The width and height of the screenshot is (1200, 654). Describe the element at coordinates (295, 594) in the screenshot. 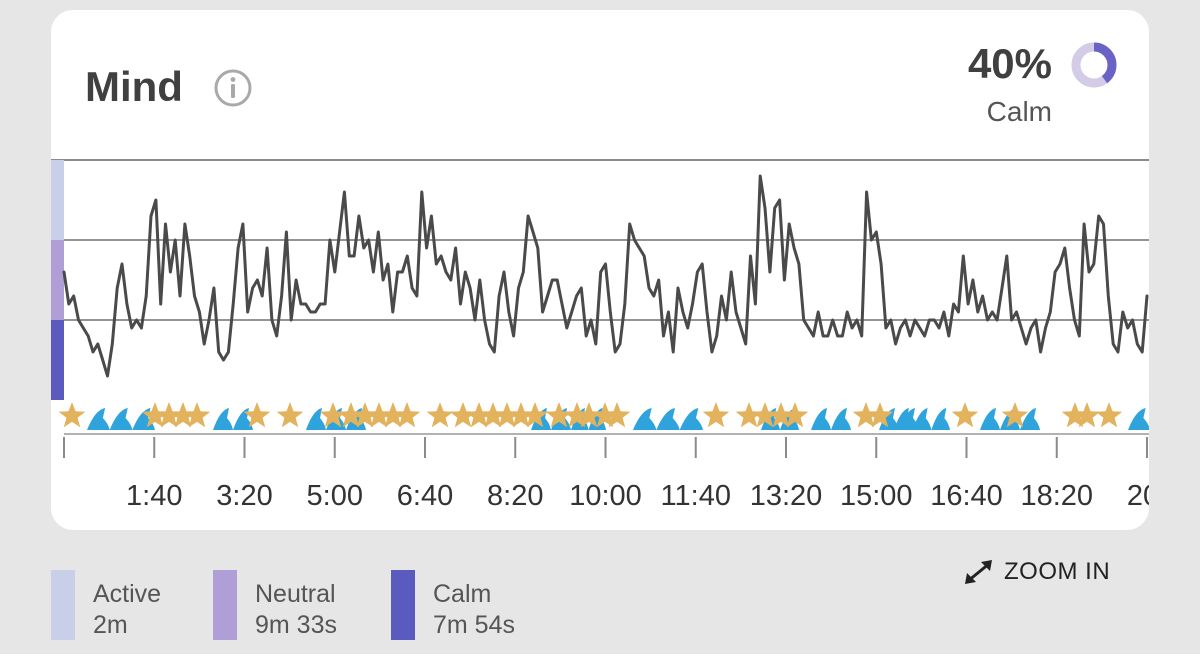

I see `legend-name-neutral: Neutral` at that location.